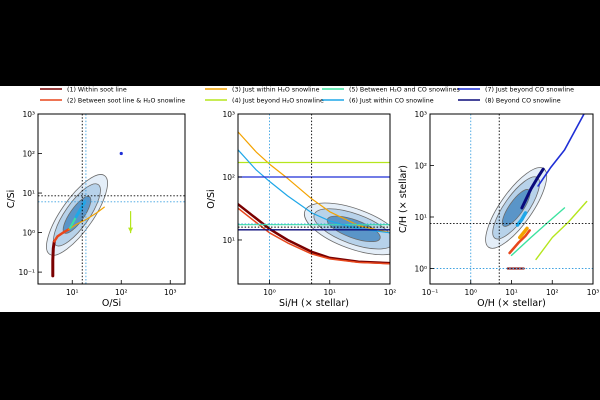 The image size is (600, 400). Describe the element at coordinates (276, 90) in the screenshot. I see `legend-label: (3) Just within H₂O snowline` at that location.